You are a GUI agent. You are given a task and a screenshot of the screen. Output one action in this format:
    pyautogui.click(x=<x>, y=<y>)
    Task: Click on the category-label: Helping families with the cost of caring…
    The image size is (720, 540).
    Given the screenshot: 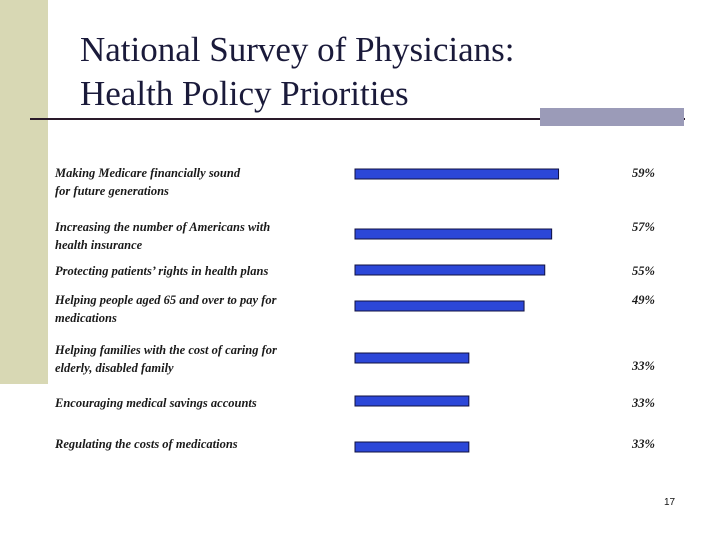 What is the action you would take?
    pyautogui.click(x=165, y=359)
    